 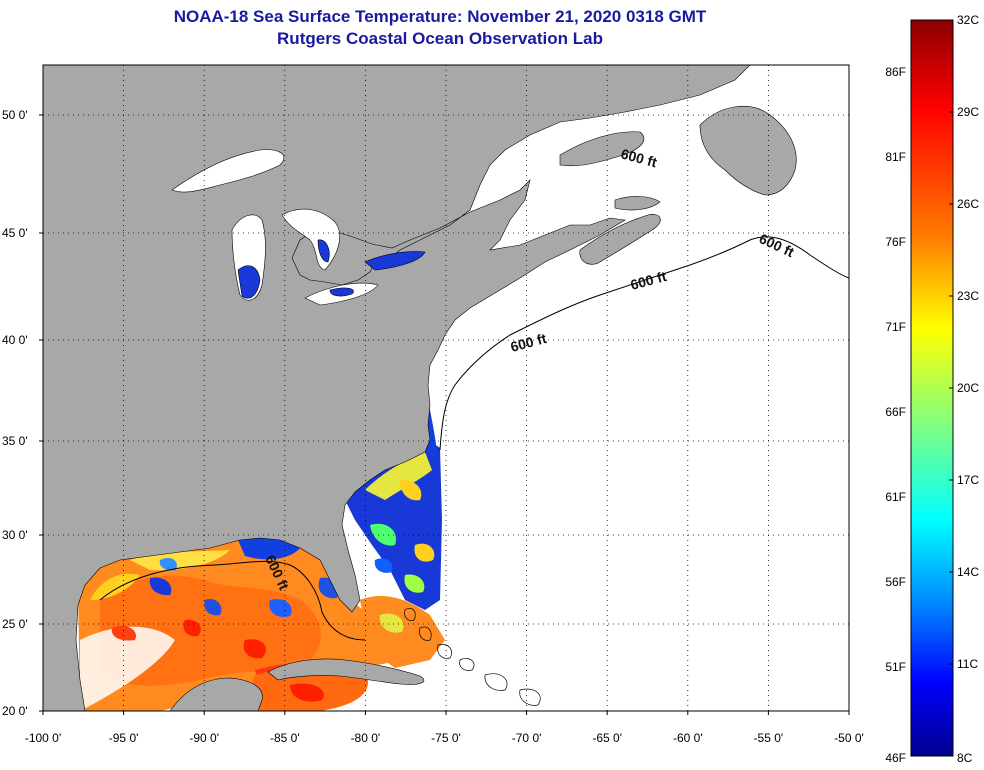 What do you see at coordinates (968, 388) in the screenshot?
I see `colorbar-celsius-label: 20C` at bounding box center [968, 388].